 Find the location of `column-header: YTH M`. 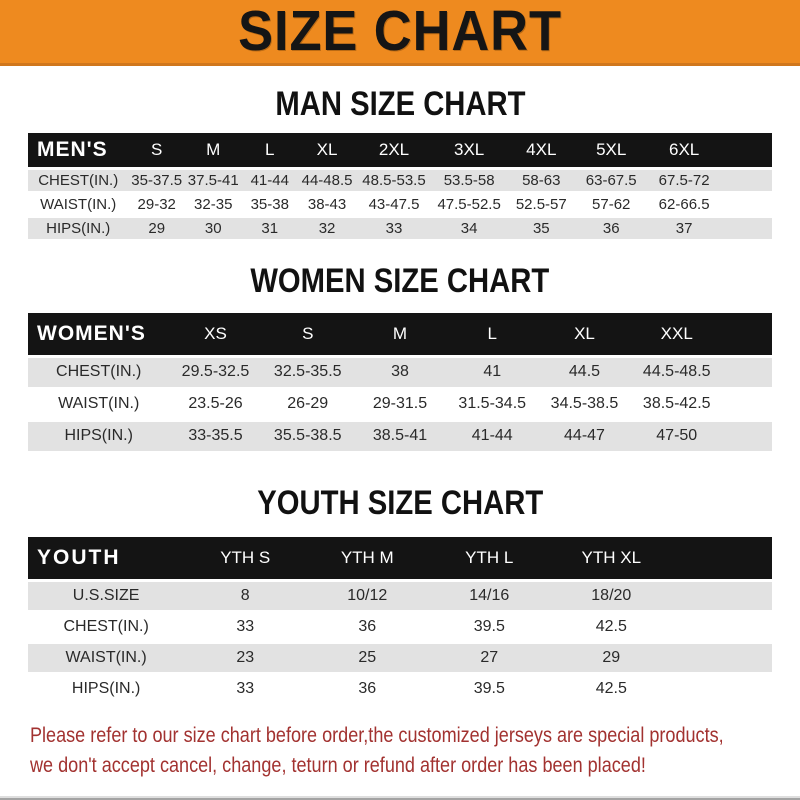

column-header: YTH M is located at coordinates (367, 558).